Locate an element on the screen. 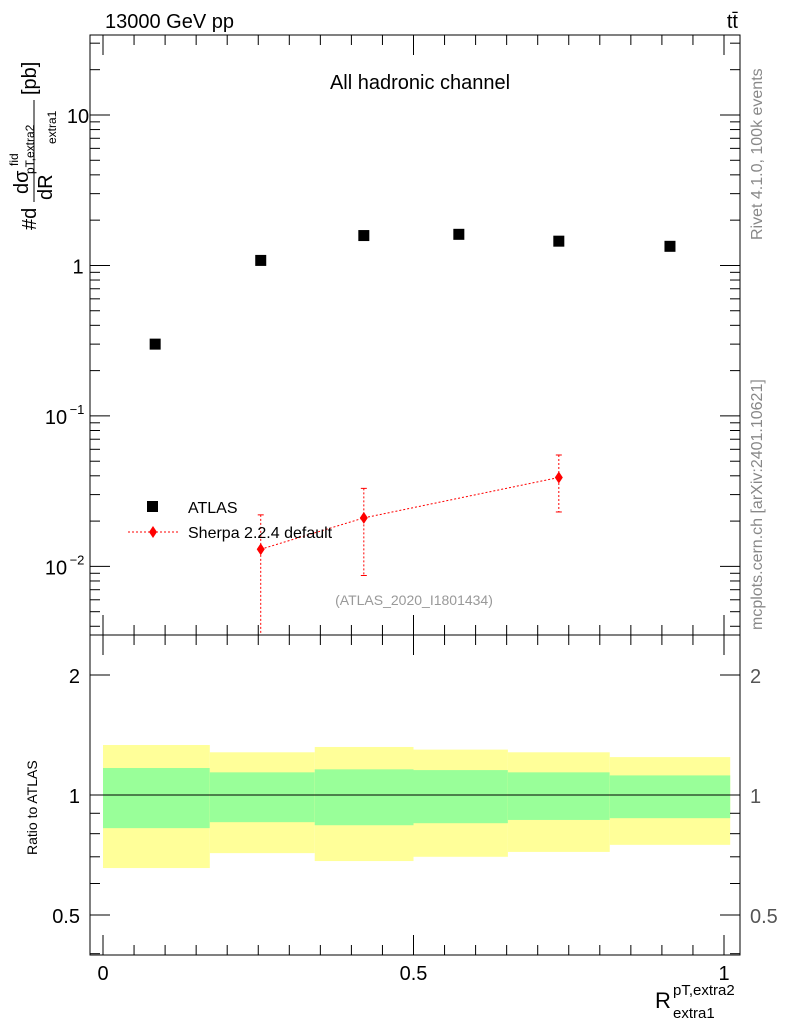  annotation: All hadronic channel is located at coordinates (420, 83).